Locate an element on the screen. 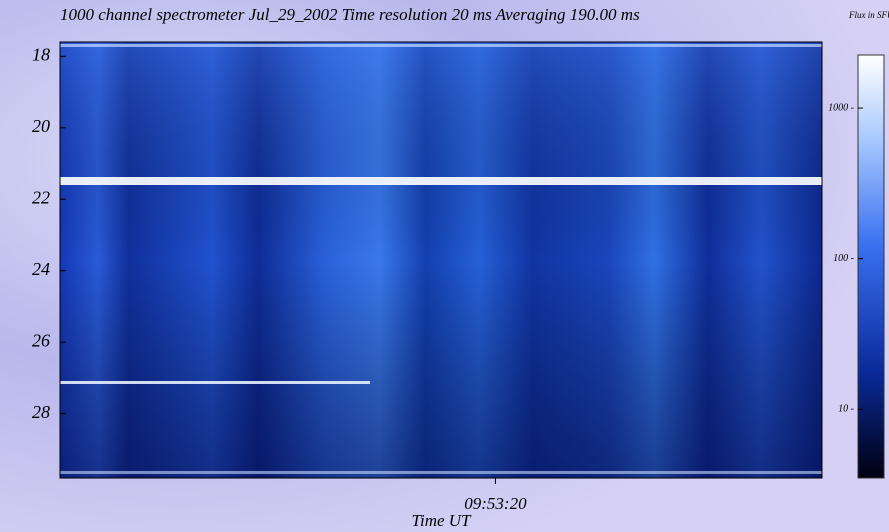 This screenshot has width=889, height=532. y-tick-label: 18 is located at coordinates (41, 54).